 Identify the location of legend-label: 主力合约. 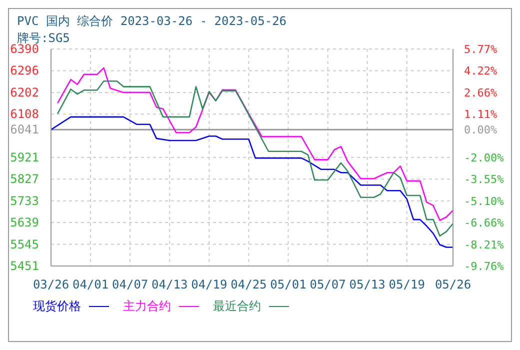
(147, 306).